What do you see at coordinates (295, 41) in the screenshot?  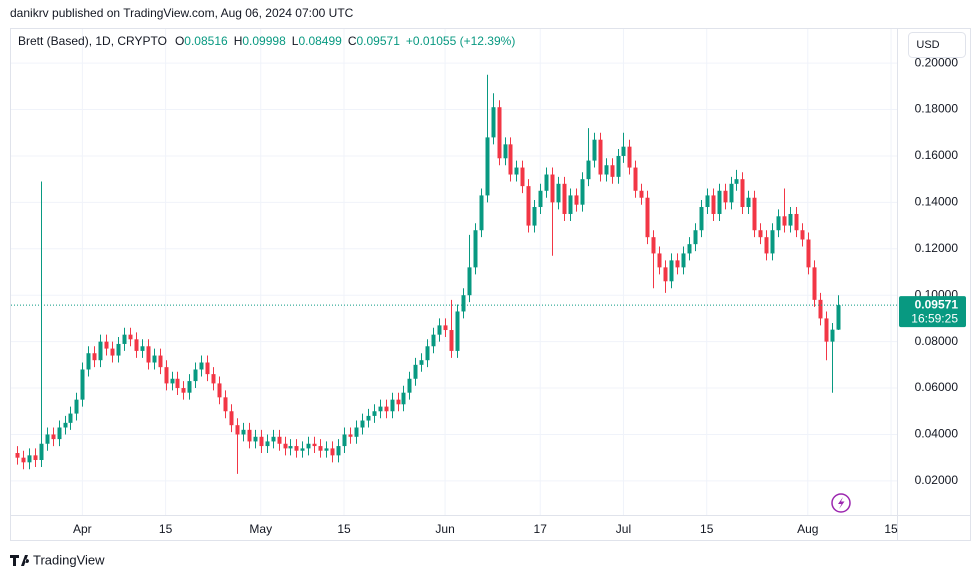 I see `ohlc-label: L` at bounding box center [295, 41].